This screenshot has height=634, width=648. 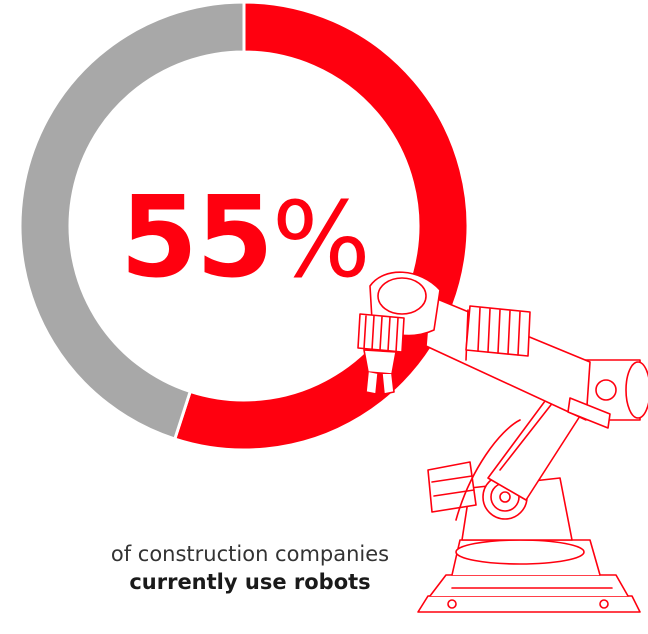 I want to click on percentage-value: 55%, so click(x=250, y=239).